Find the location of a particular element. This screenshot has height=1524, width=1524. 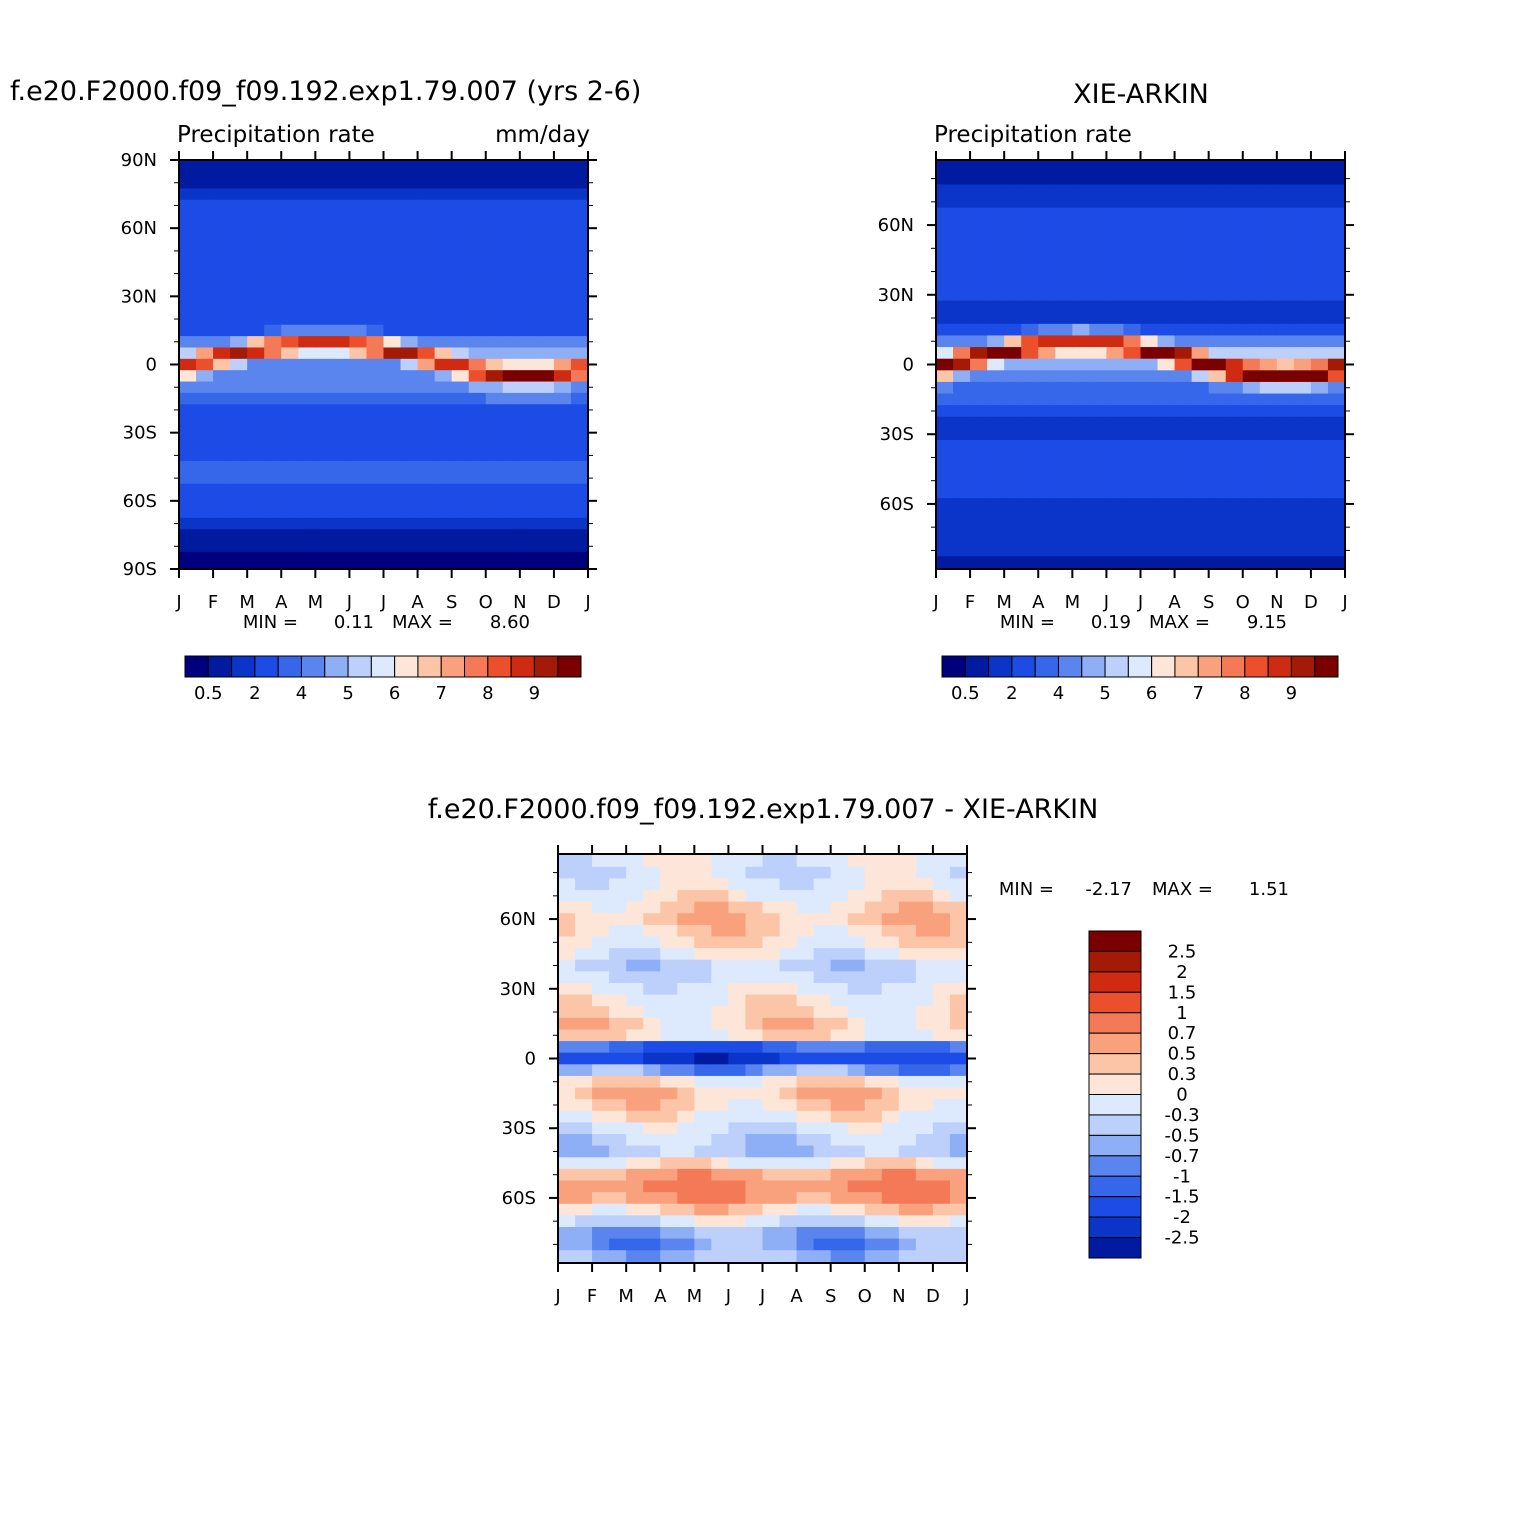

model-lat-label: 60S is located at coordinates (140, 501).